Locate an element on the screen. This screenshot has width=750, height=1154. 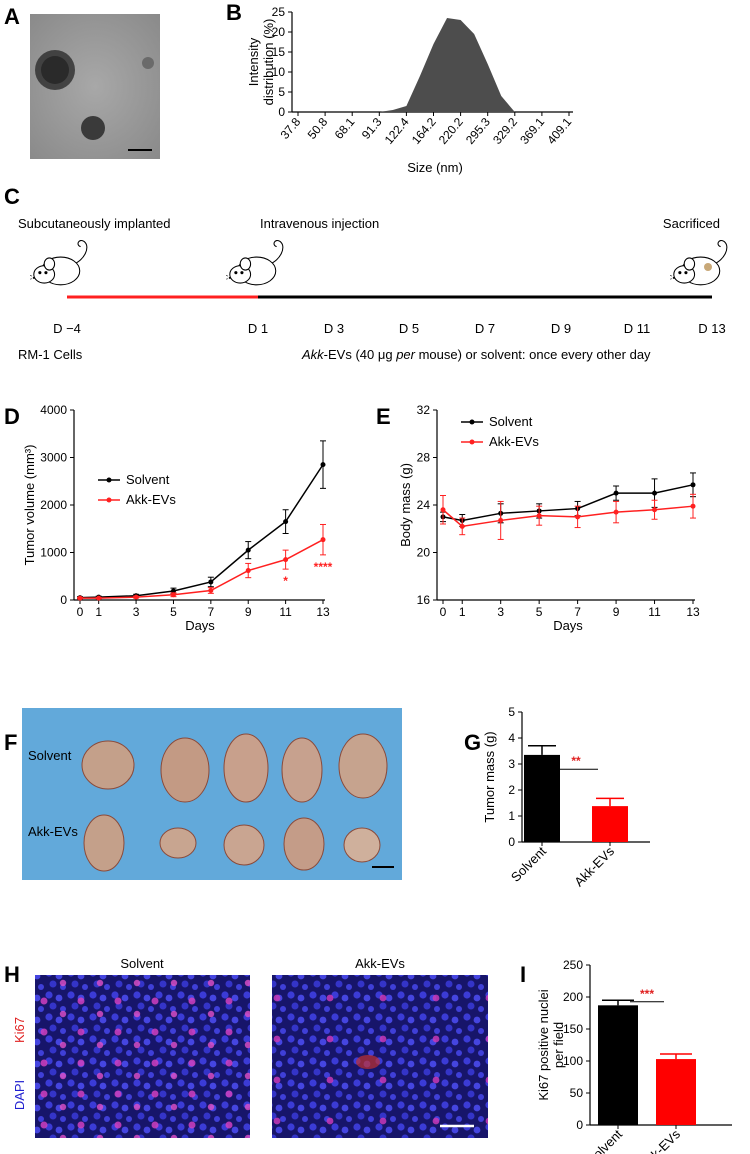
event-label: Subcutaneously implanted is located at coordinates (94, 223).